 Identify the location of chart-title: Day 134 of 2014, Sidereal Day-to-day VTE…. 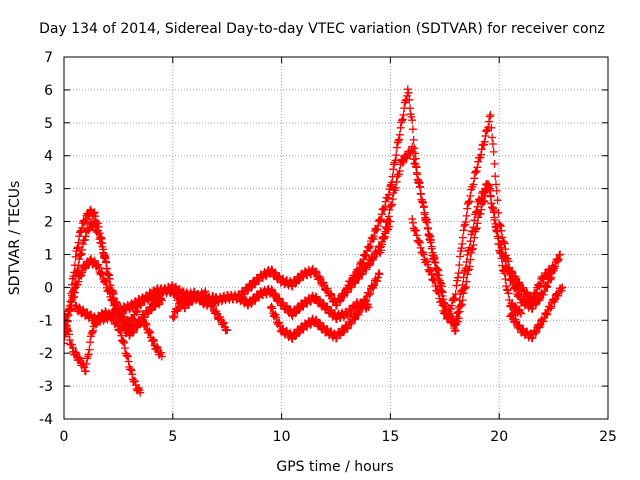
(322, 29).